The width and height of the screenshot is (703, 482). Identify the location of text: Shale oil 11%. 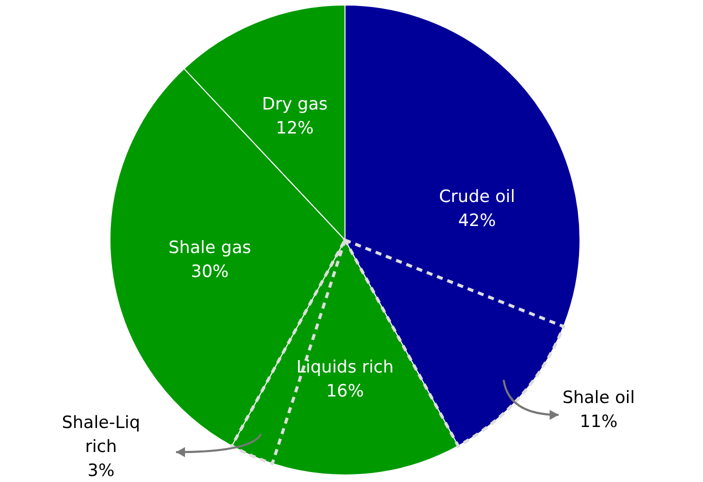
(598, 410).